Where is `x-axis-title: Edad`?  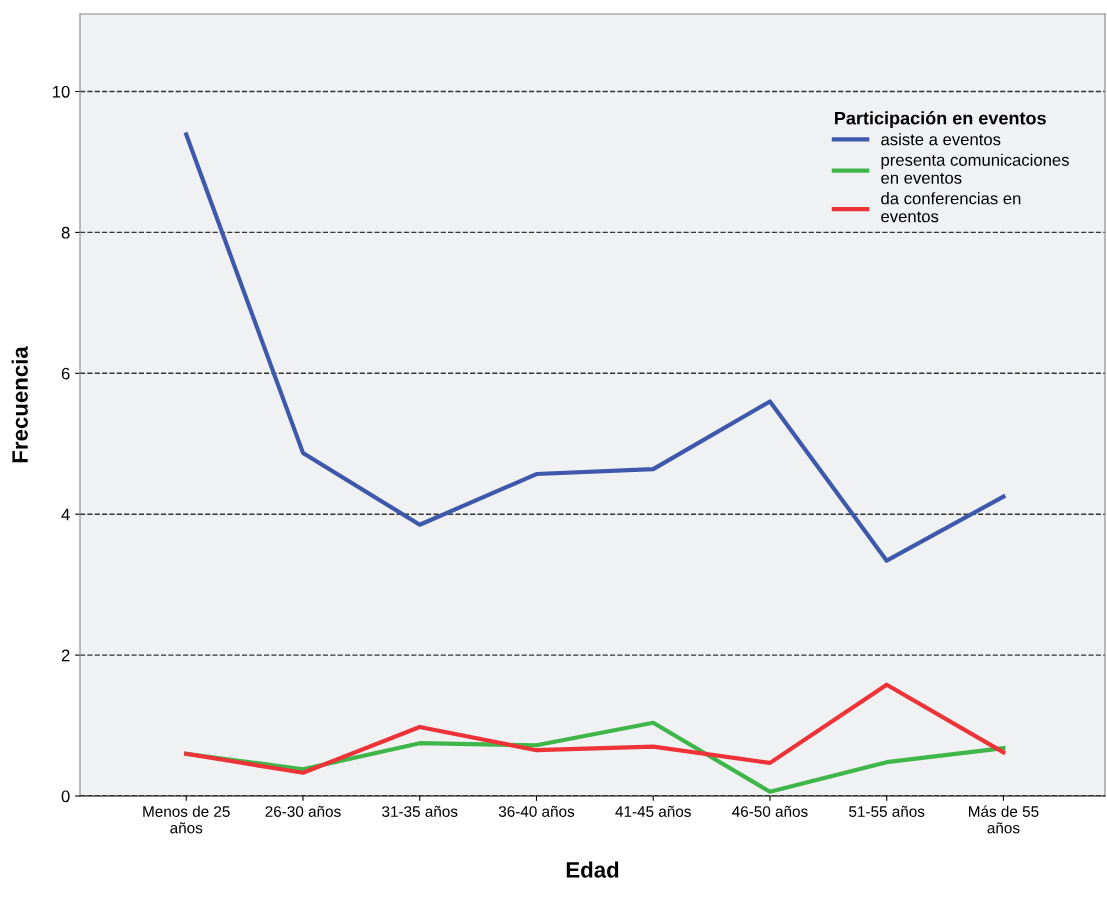 x-axis-title: Edad is located at coordinates (592, 869).